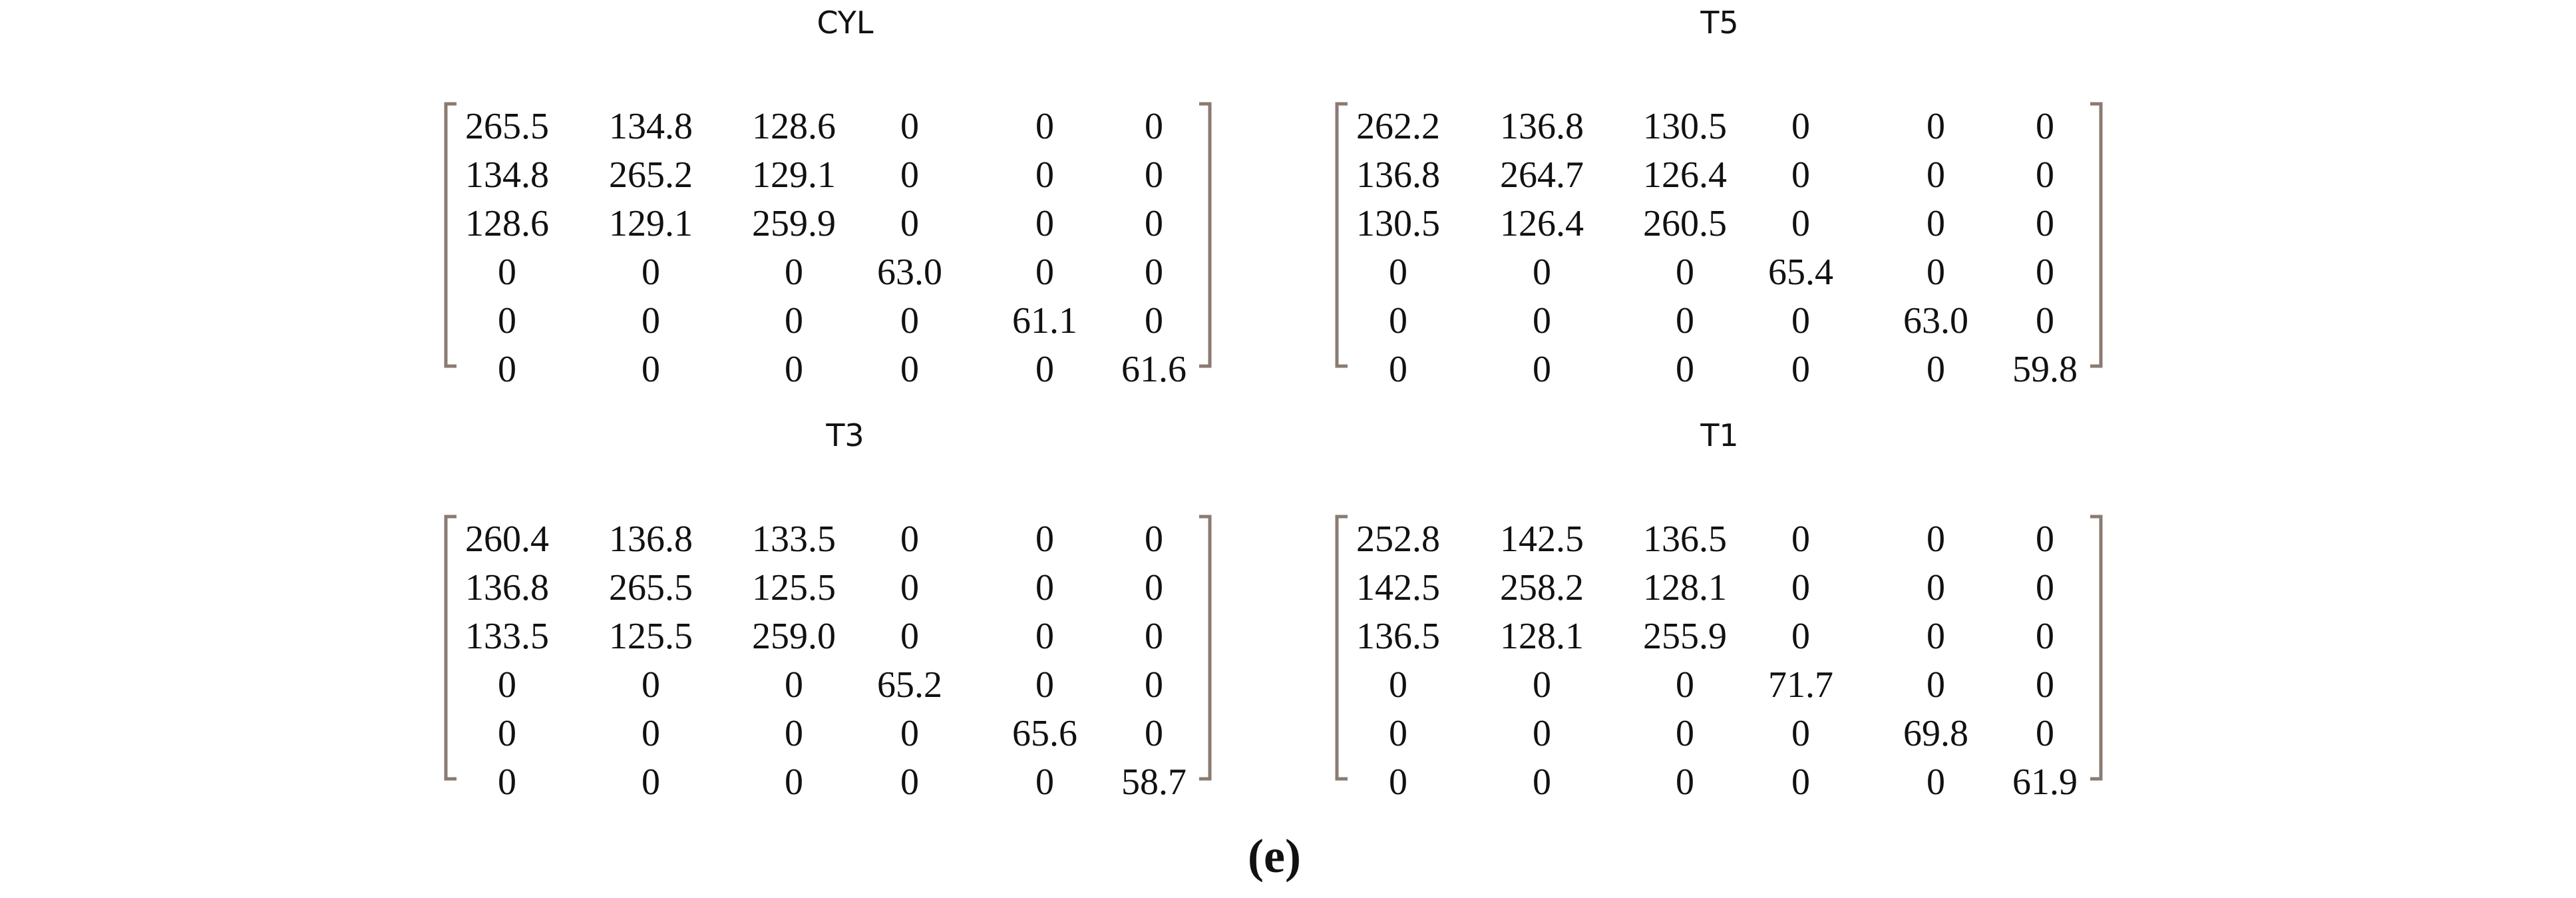 Image resolution: width=2576 pixels, height=898 pixels. What do you see at coordinates (845, 23) in the screenshot?
I see `matrix-title: CYL` at bounding box center [845, 23].